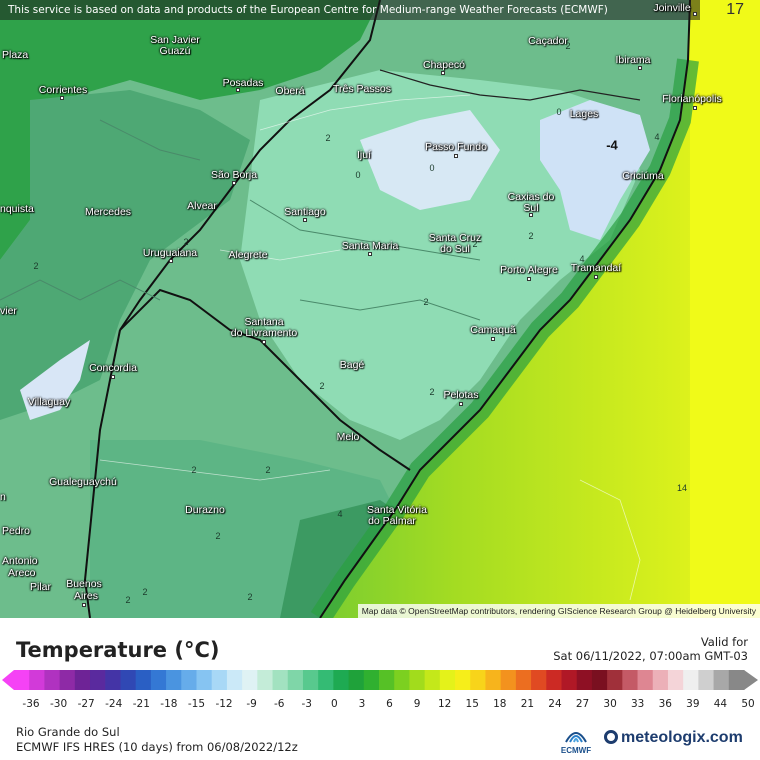 The width and height of the screenshot is (760, 760). Describe the element at coordinates (397, 510) in the screenshot. I see `city-santa-vitoria: Santa Vitória` at that location.